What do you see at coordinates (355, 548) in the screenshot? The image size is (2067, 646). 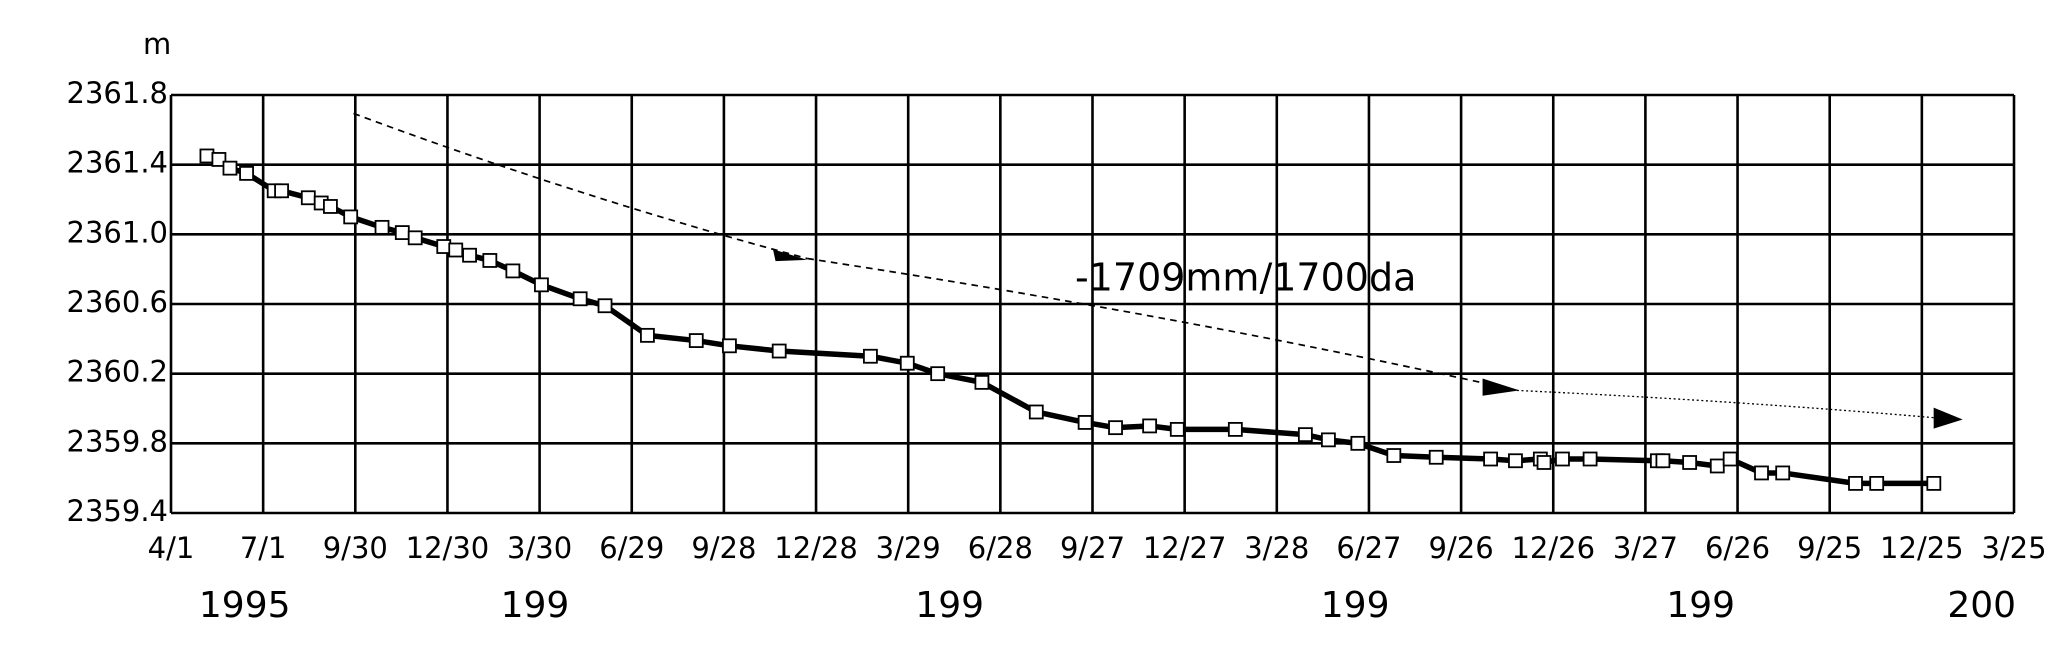 I see `x-tick-label: 9/30` at bounding box center [355, 548].